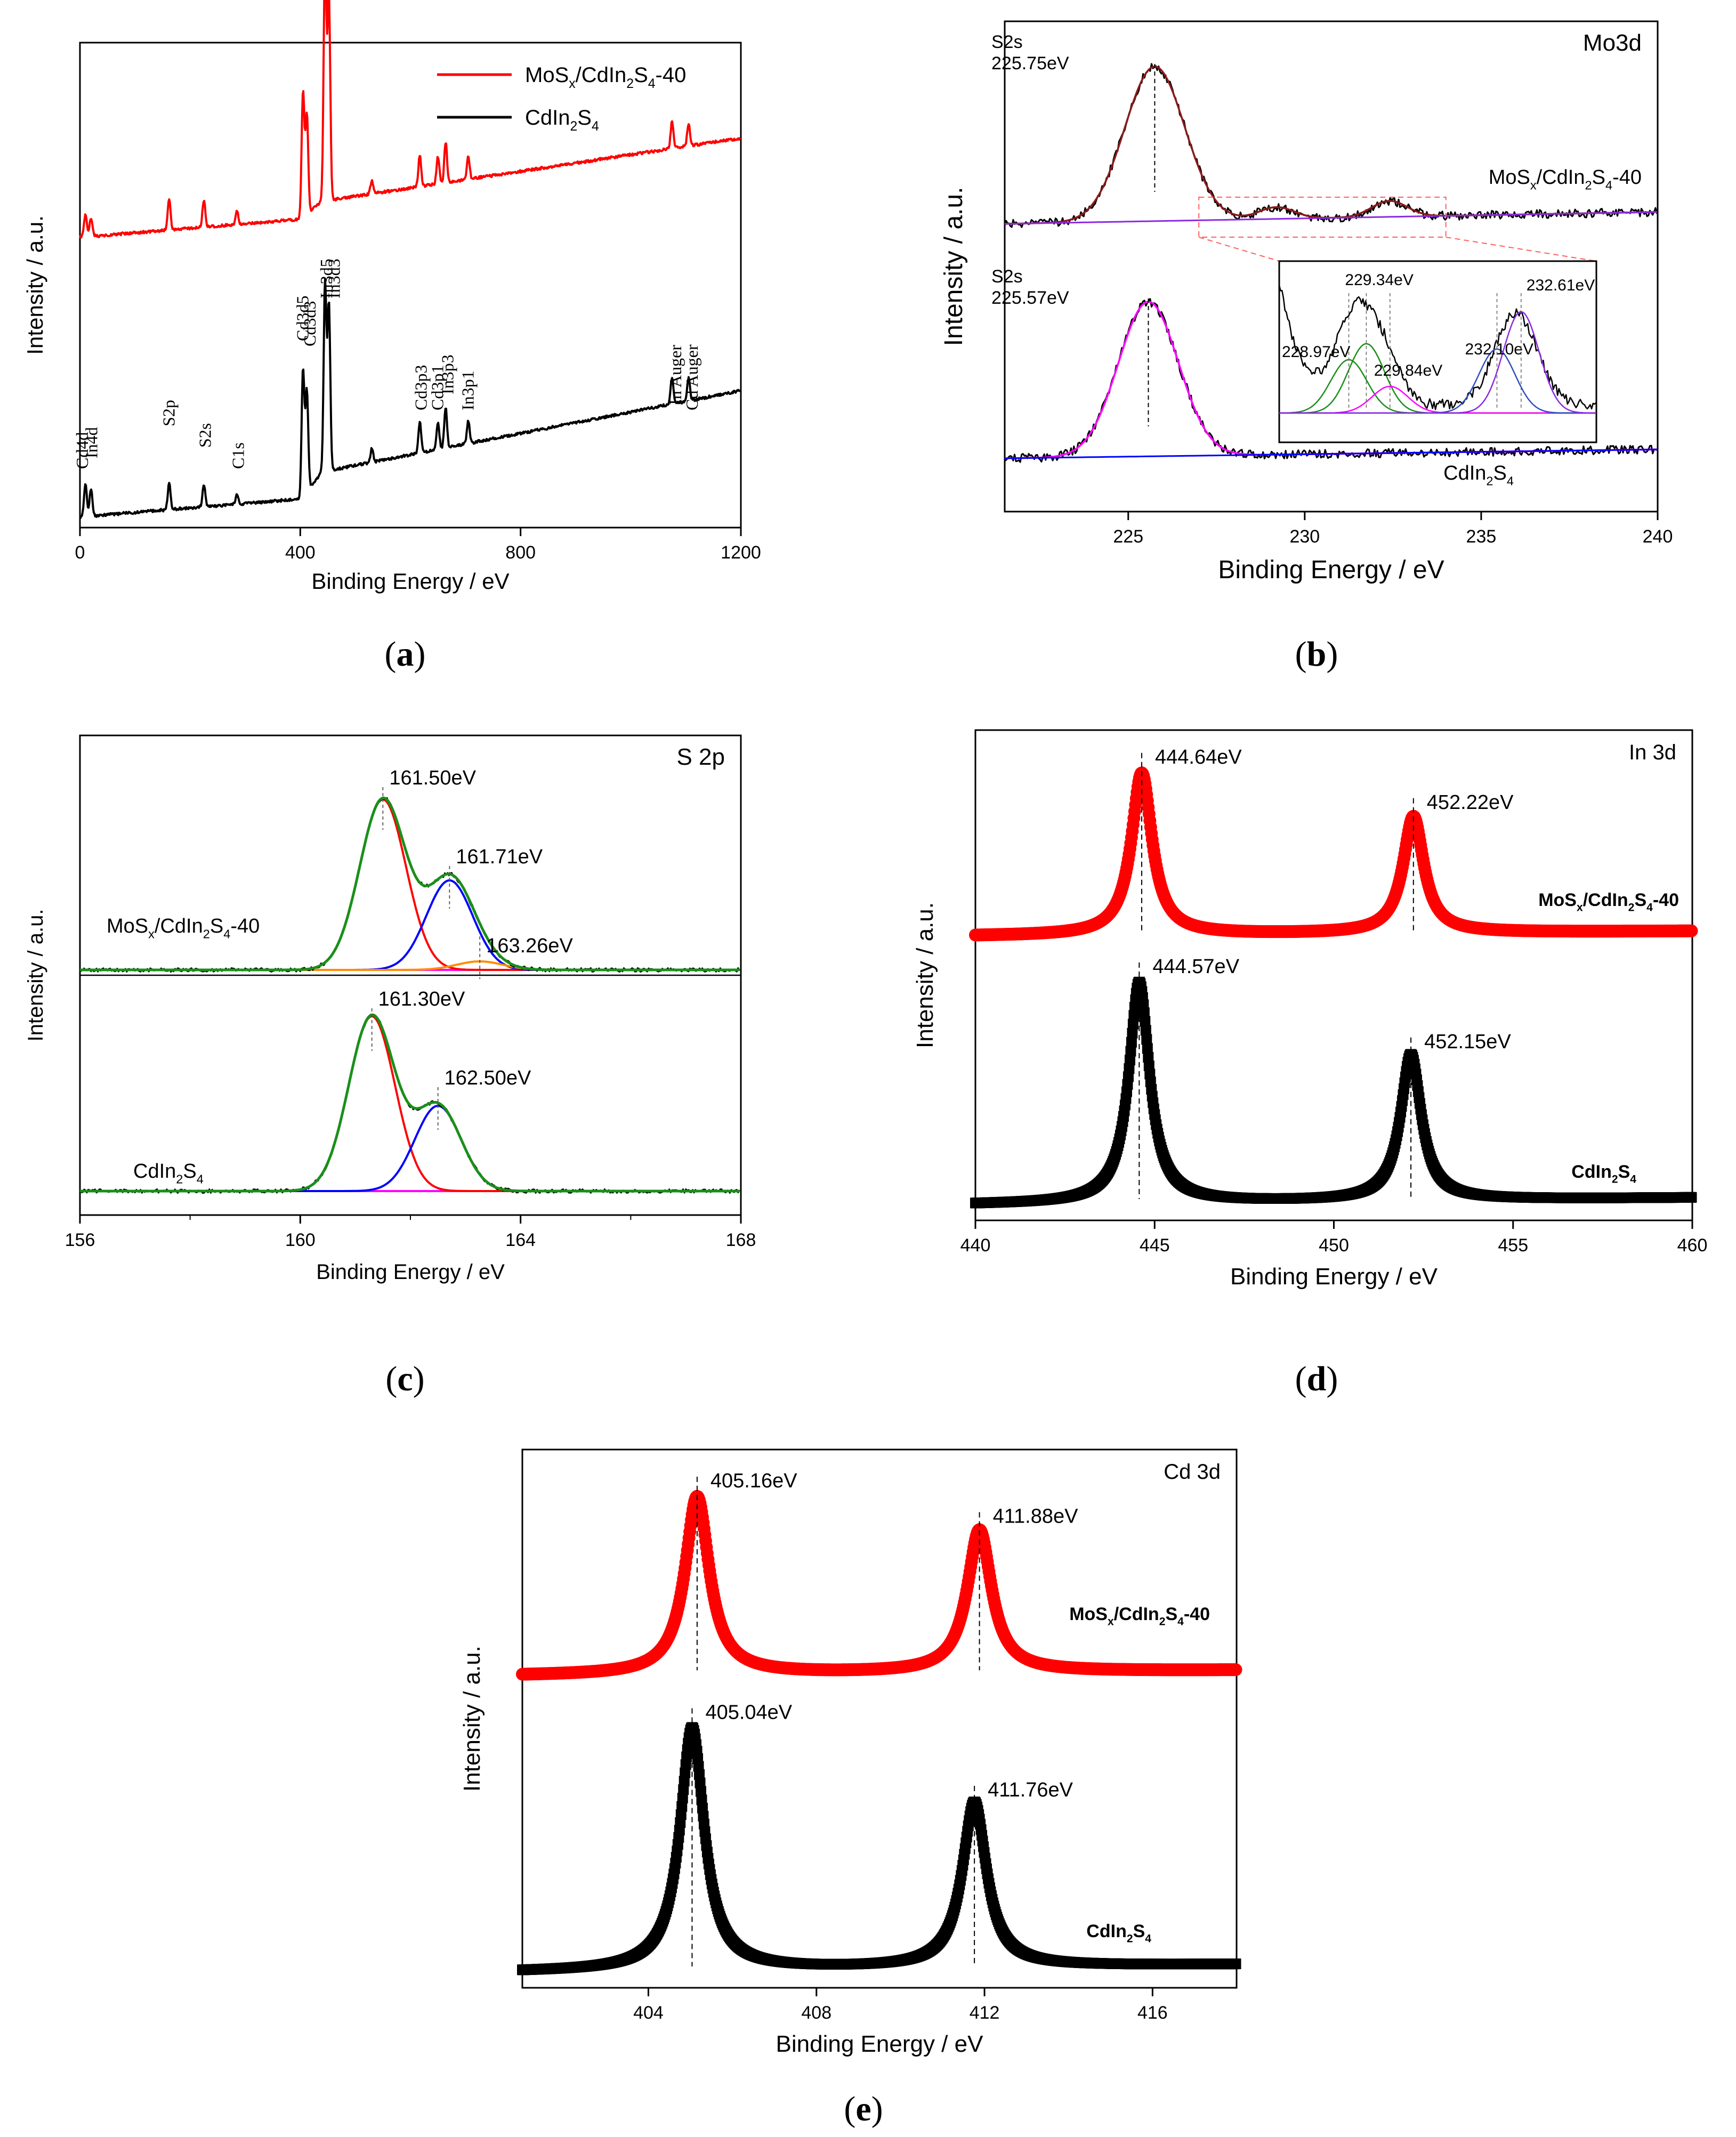 This screenshot has height=2137, width=1736. Describe the element at coordinates (547, 75) in the screenshot. I see `a-legend-label-part: MoS` at that location.